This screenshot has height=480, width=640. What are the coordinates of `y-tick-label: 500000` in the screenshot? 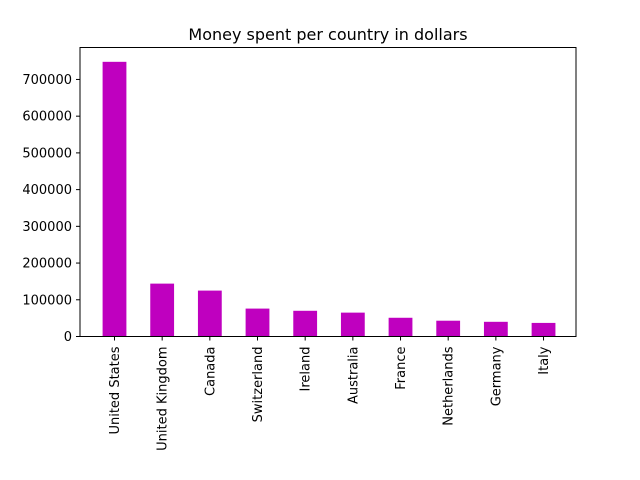 It's located at (47, 153).